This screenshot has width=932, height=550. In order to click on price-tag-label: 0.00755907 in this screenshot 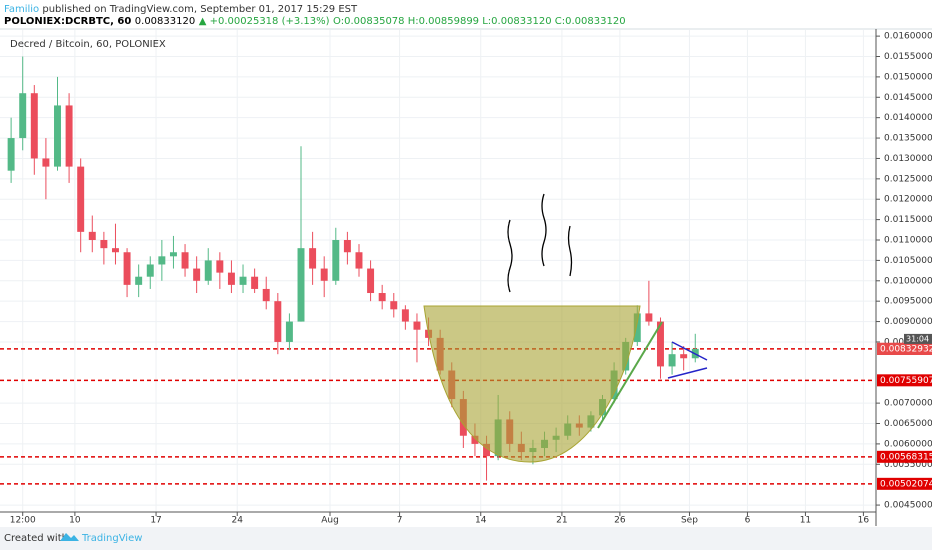, I will do `click(906, 381)`.